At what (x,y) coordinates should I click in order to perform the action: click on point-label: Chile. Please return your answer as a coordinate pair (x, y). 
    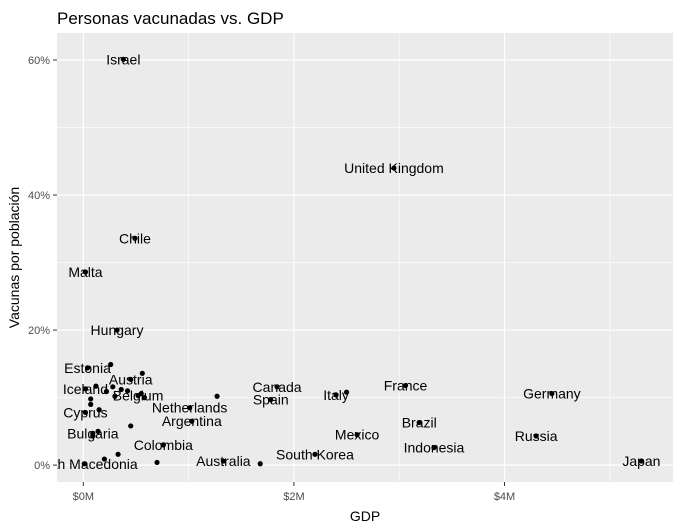
    Looking at the image, I should click on (135, 238).